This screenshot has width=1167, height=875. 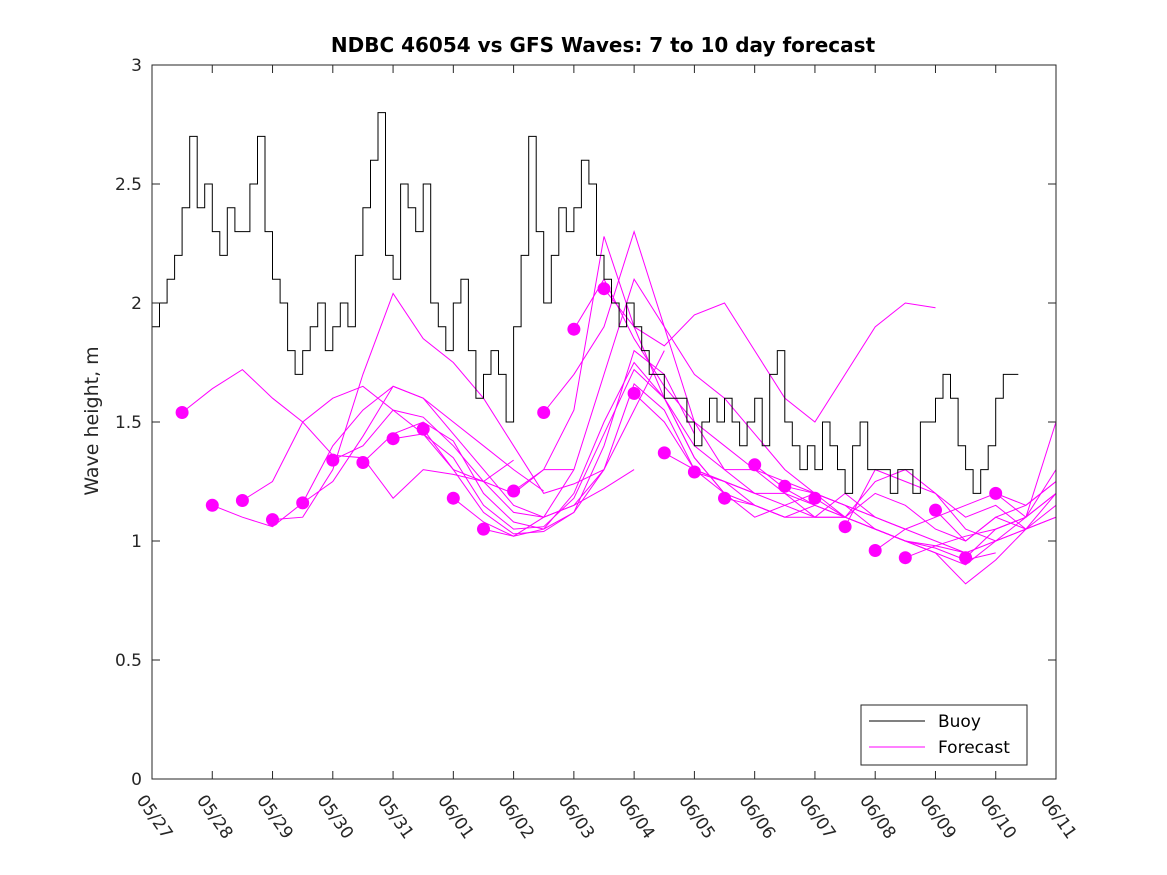 I want to click on x-tick-label: 06/01, so click(x=455, y=817).